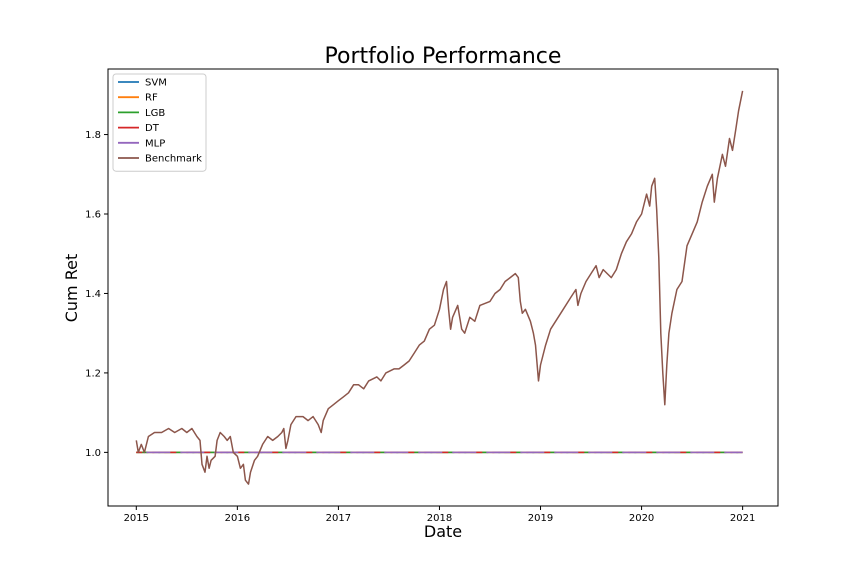 The width and height of the screenshot is (864, 576). I want to click on legend-label-rf: RF, so click(151, 98).